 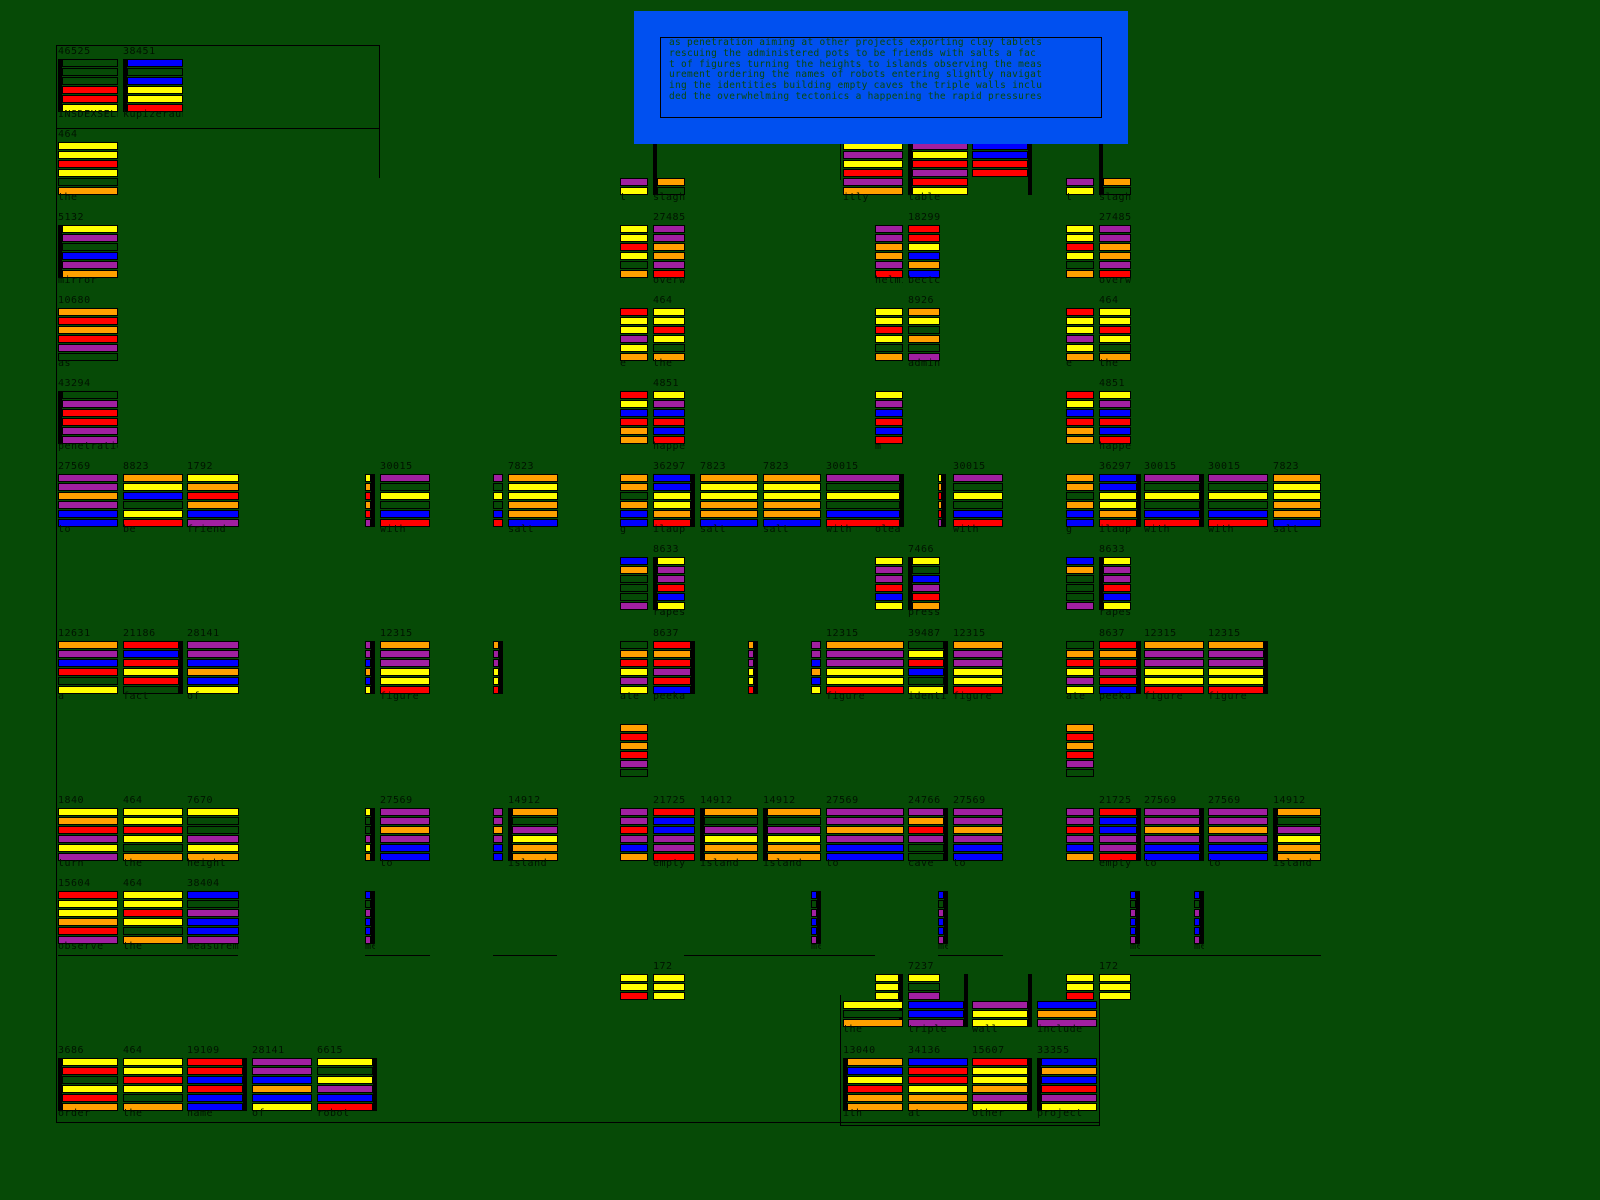 What do you see at coordinates (1069, 529) in the screenshot?
I see `card-word: g` at bounding box center [1069, 529].